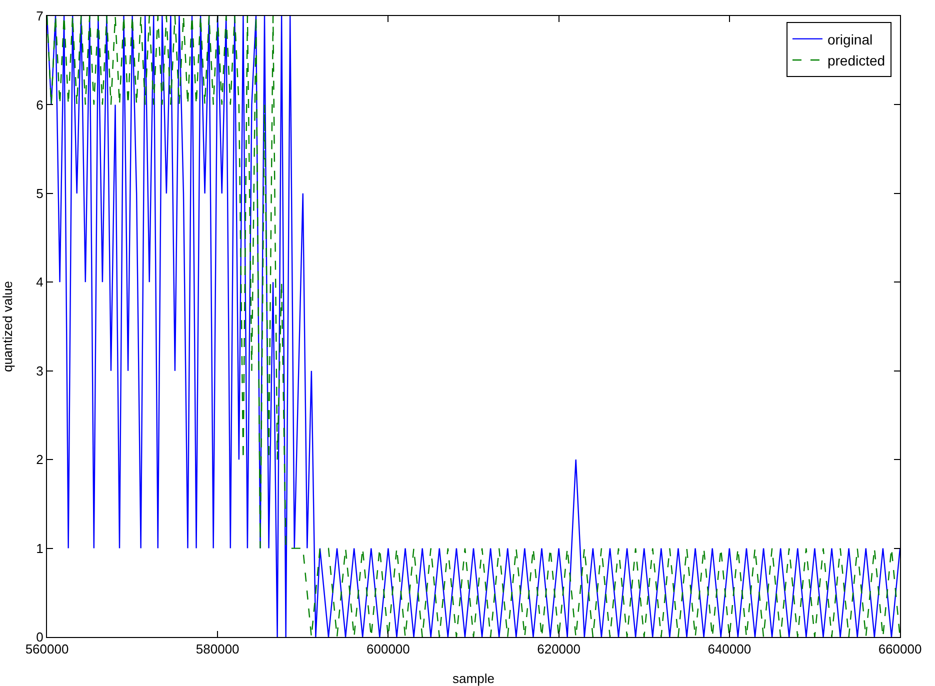  I want to click on y-tick-label: 3, so click(40, 370).